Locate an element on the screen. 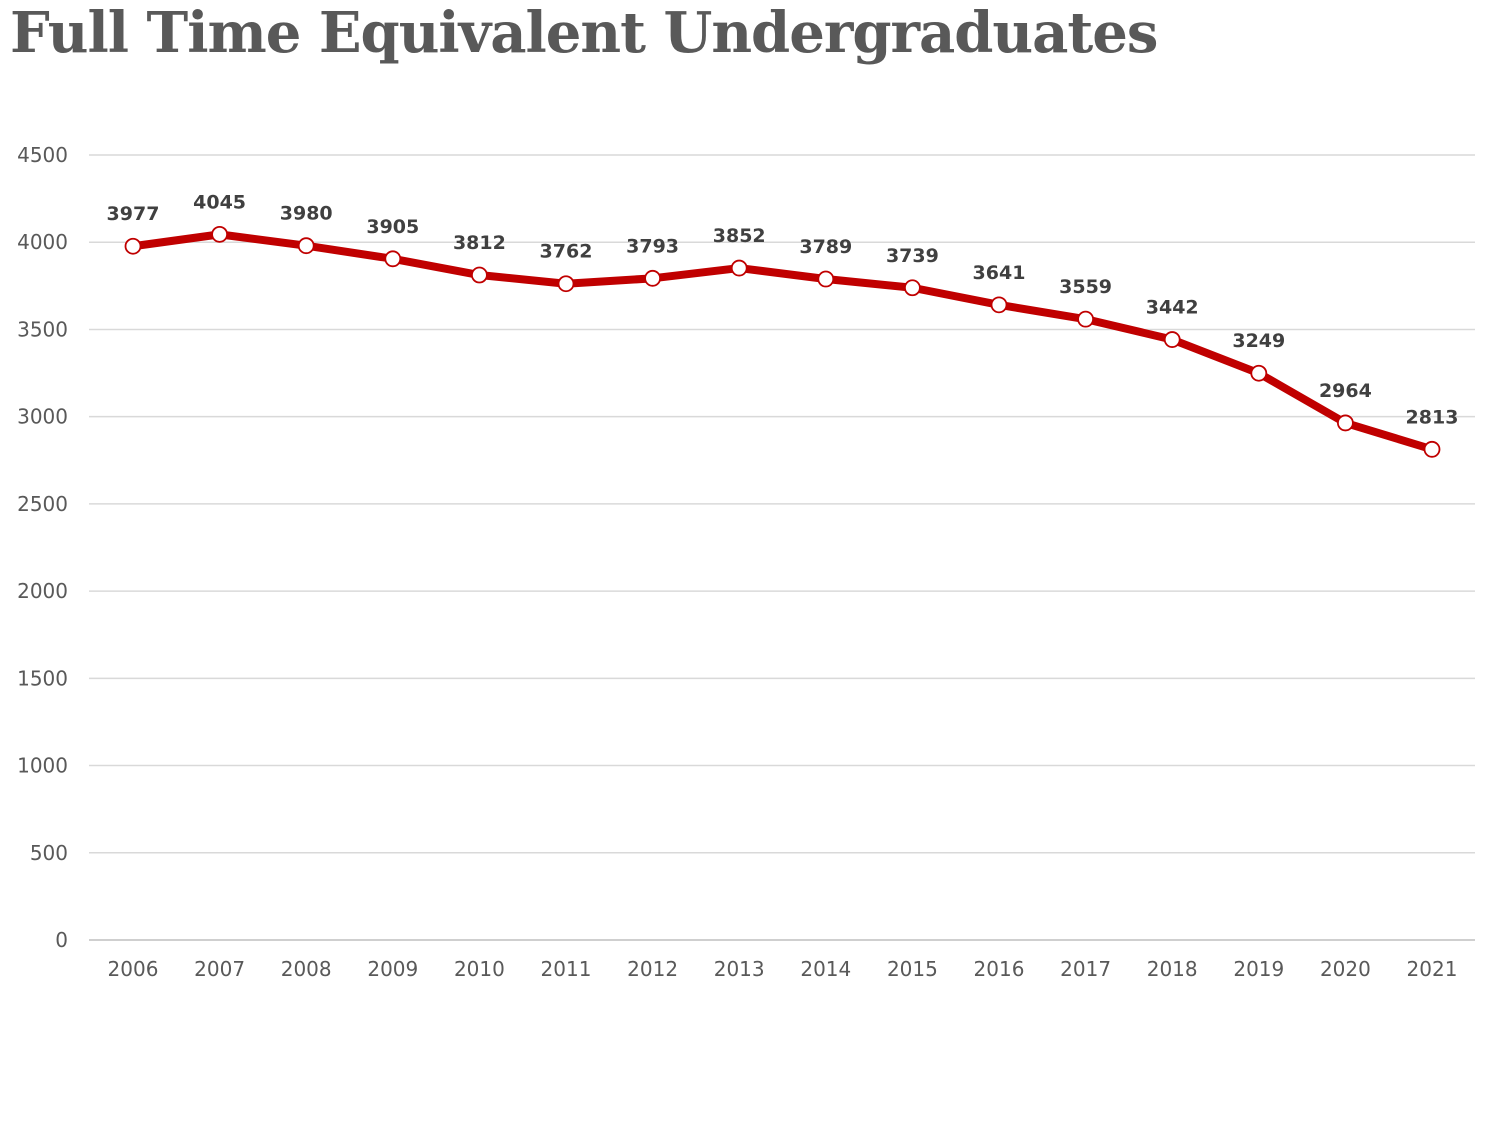  x-tick-label: 2006 is located at coordinates (133, 969).